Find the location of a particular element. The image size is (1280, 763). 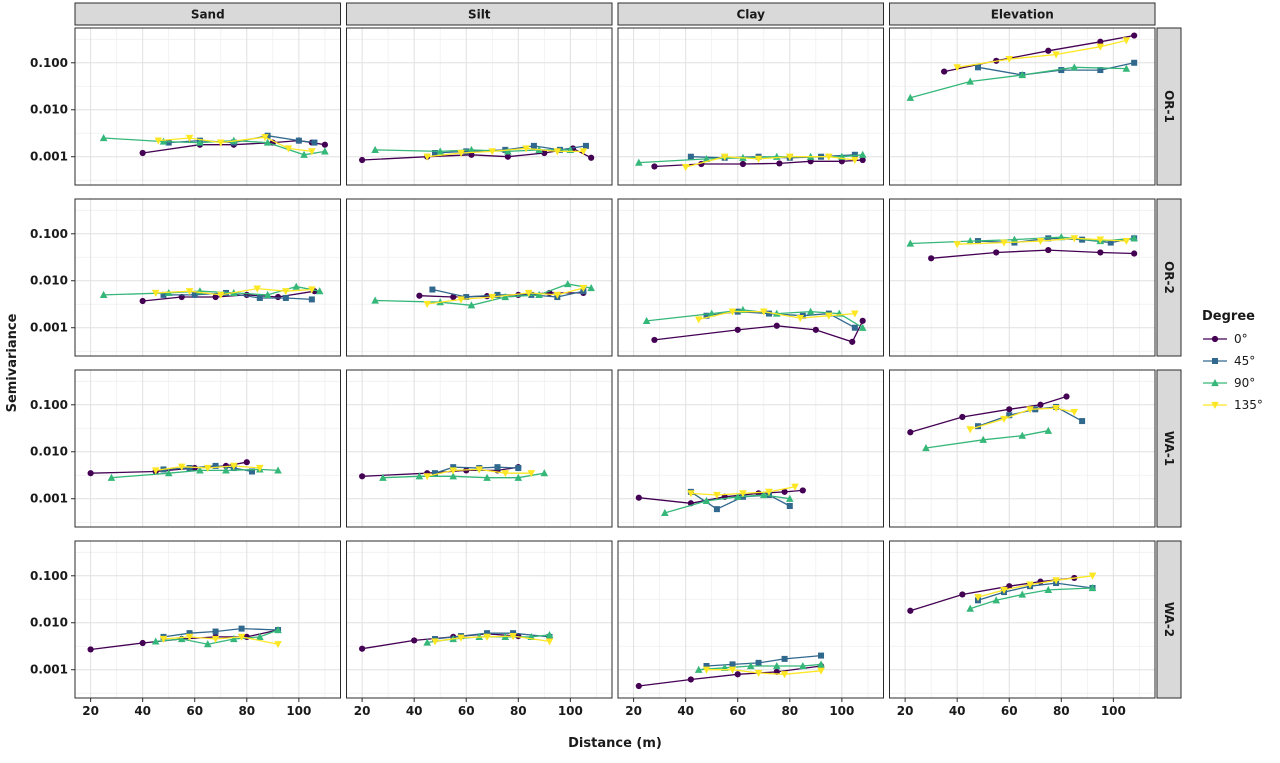

facet-row-strip-WA-1: WA-1 is located at coordinates (1169, 448).